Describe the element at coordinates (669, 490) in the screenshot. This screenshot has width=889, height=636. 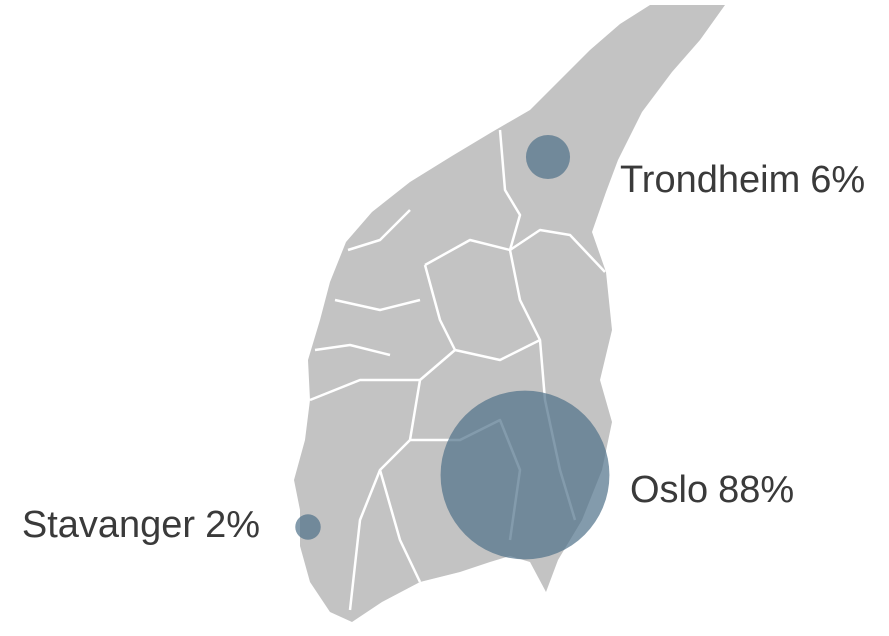
I see `city-name: Oslo` at that location.